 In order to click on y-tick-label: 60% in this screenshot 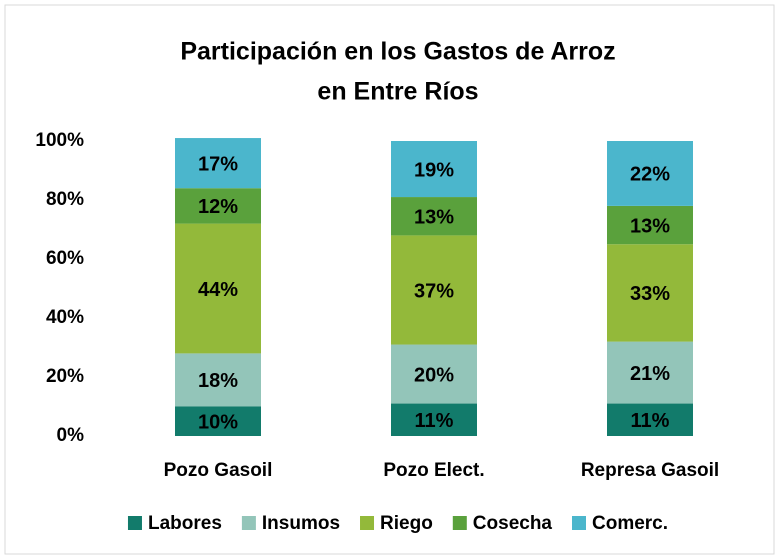, I will do `click(65, 258)`.